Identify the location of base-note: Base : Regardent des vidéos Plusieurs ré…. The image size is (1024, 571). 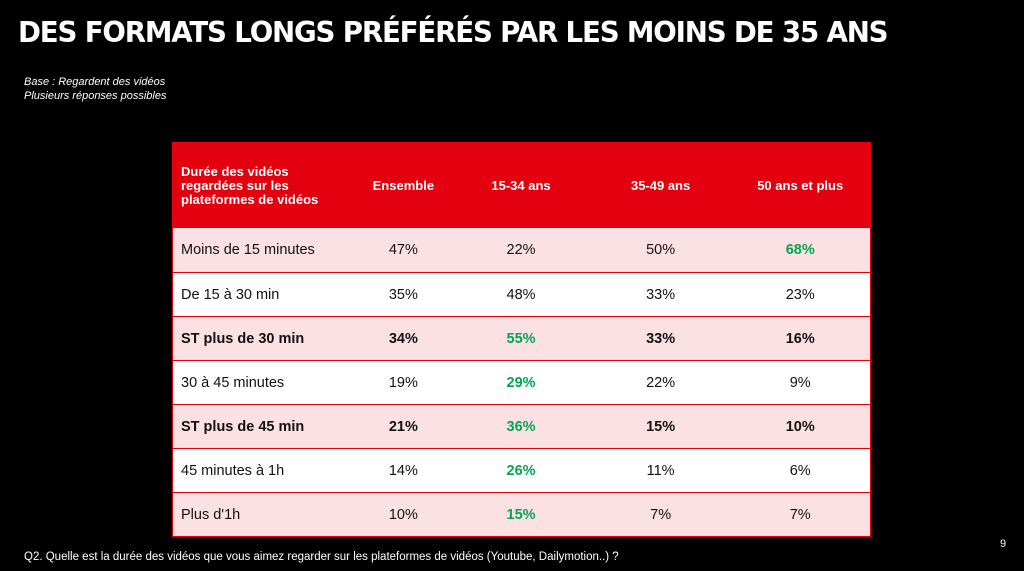
(95, 89).